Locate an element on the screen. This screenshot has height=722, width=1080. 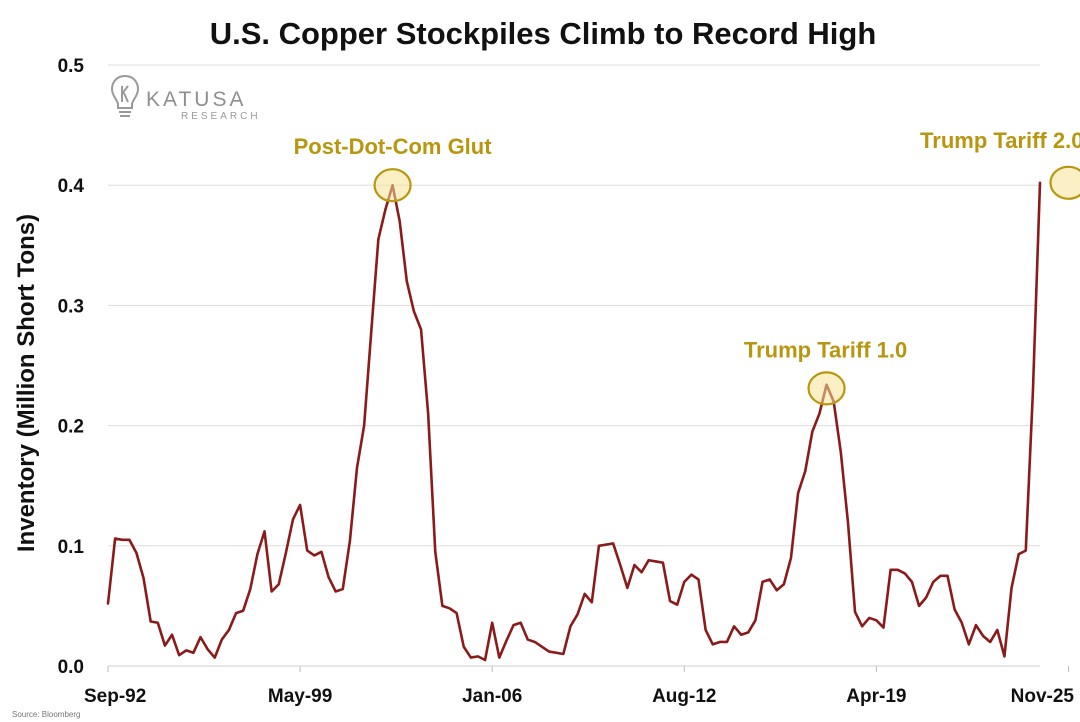
y-tick-label: 0.2 is located at coordinates (71, 427).